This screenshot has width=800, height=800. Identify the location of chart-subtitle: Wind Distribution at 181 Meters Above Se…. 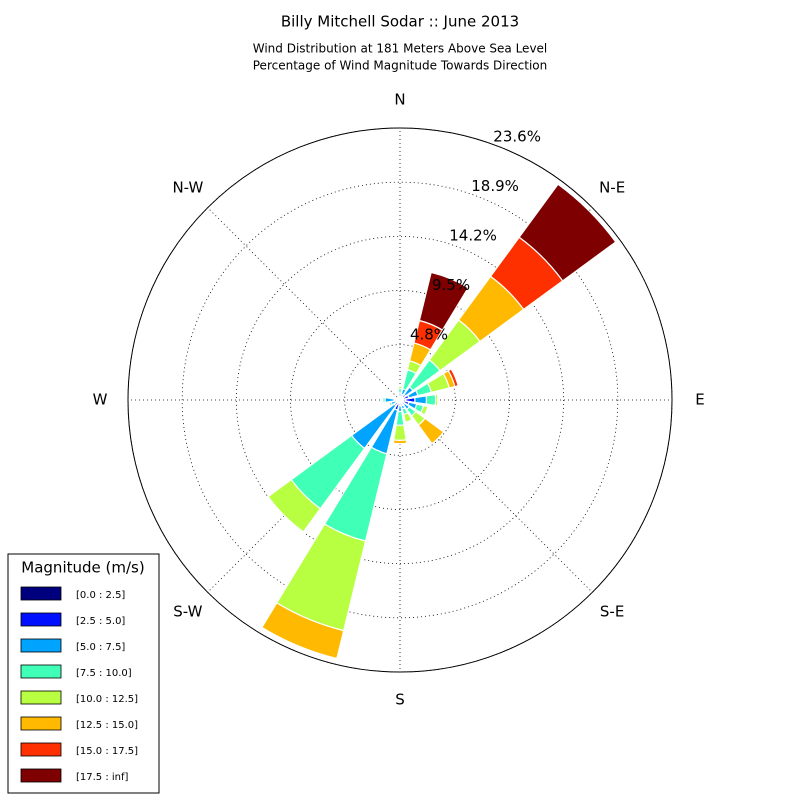
(400, 49).